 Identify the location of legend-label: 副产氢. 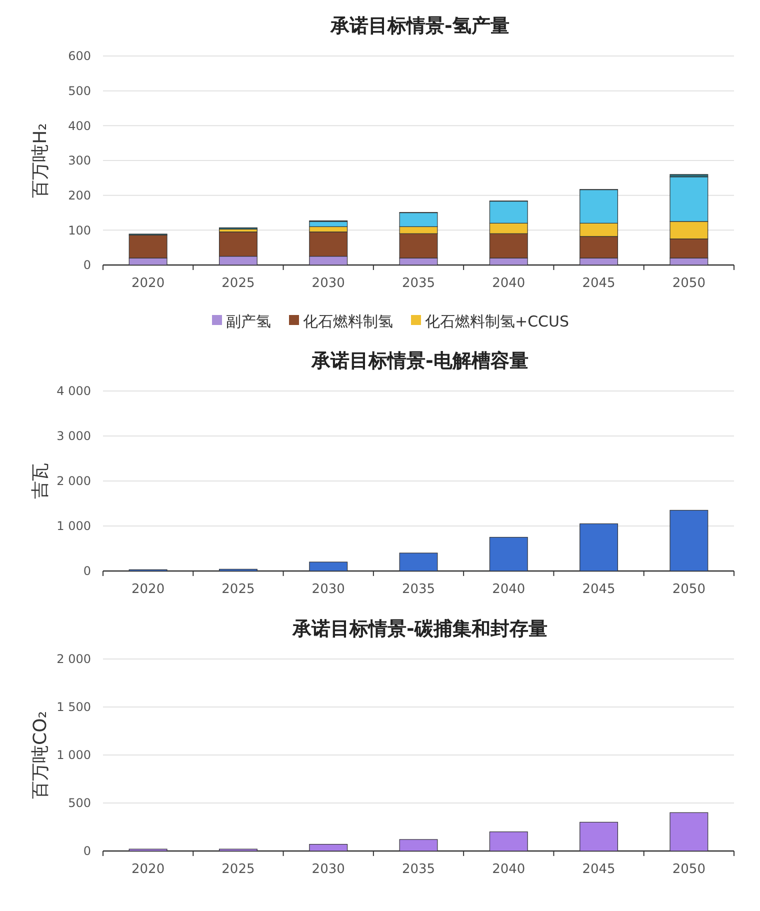
(248, 321).